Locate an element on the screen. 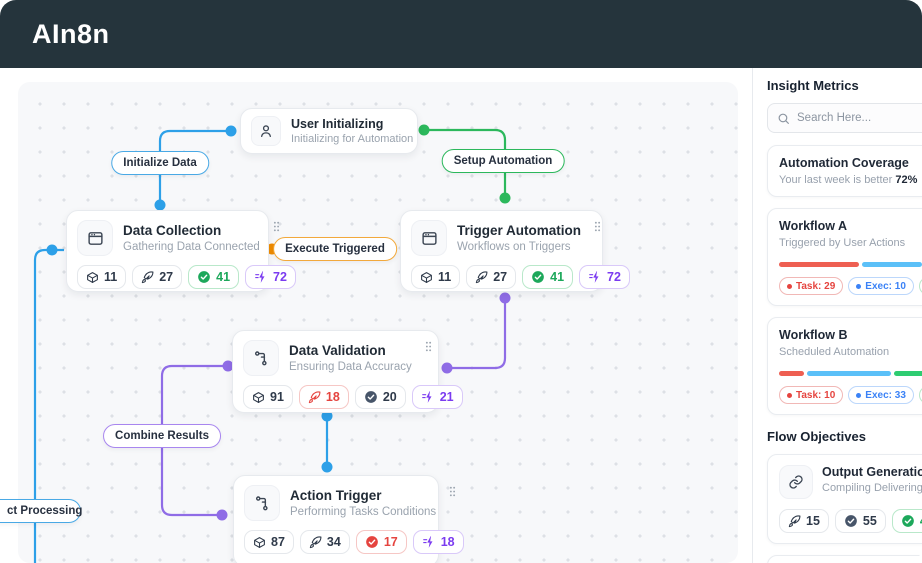 This screenshot has height=563, width=922. metric-badge: 17 is located at coordinates (381, 542).